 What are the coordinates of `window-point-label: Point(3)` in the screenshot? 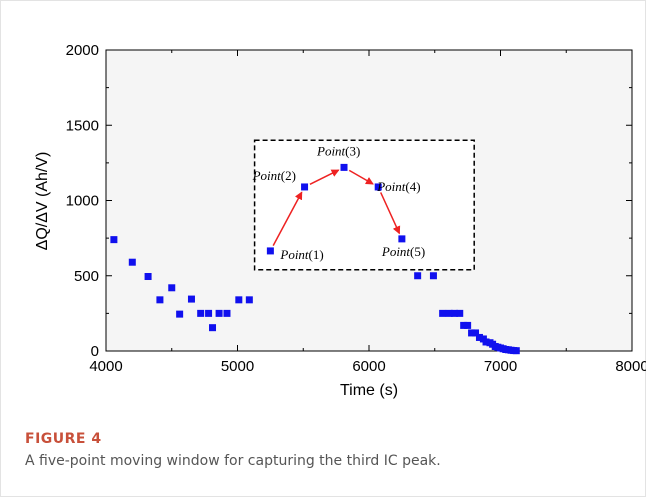 It's located at (338, 150).